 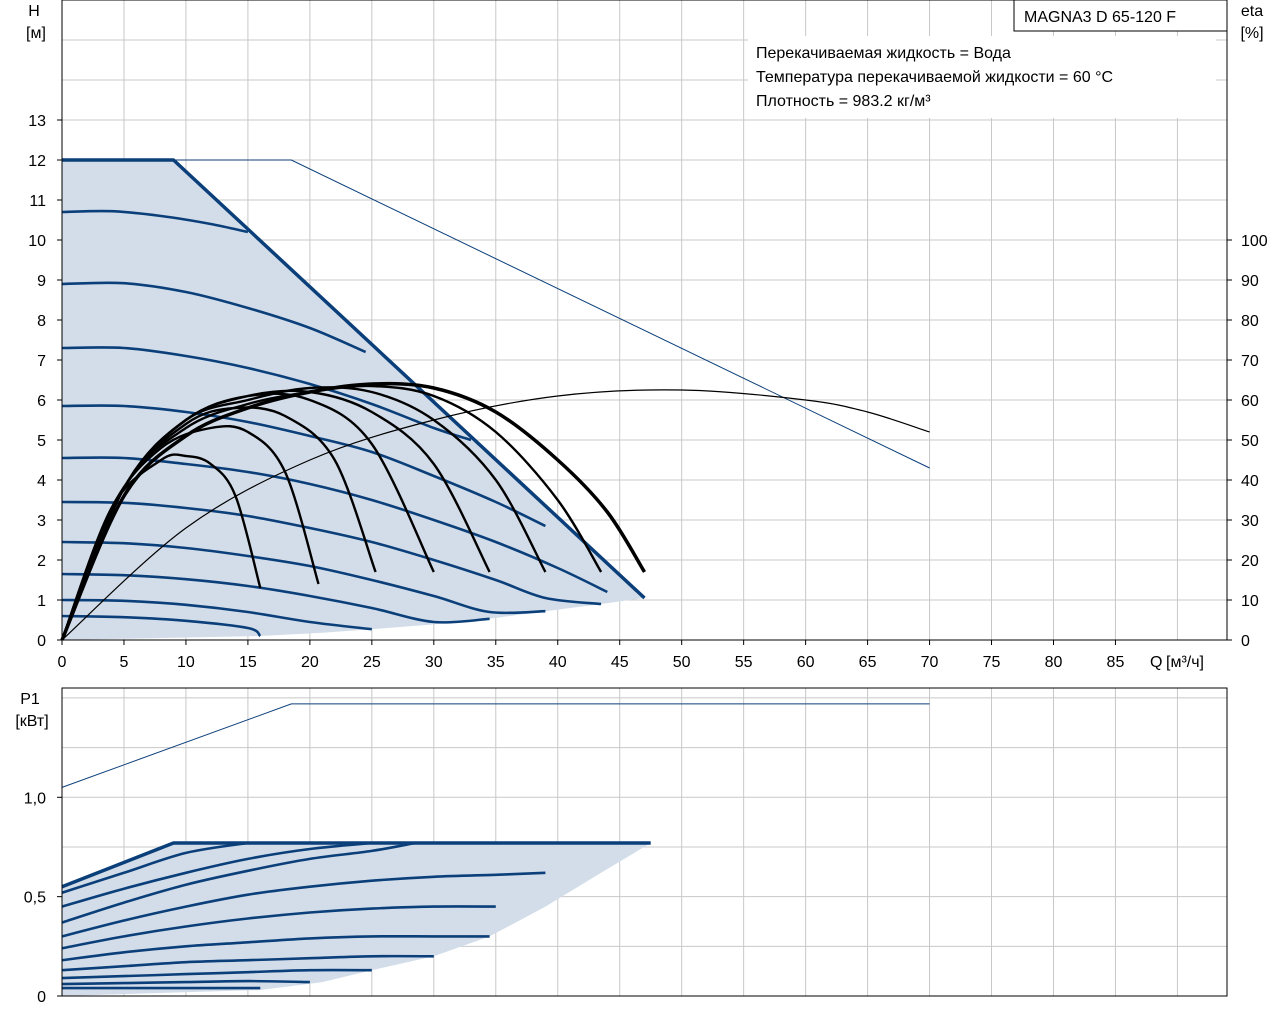 What do you see at coordinates (1250, 561) in the screenshot?
I see `eta-tick-label: 20` at bounding box center [1250, 561].